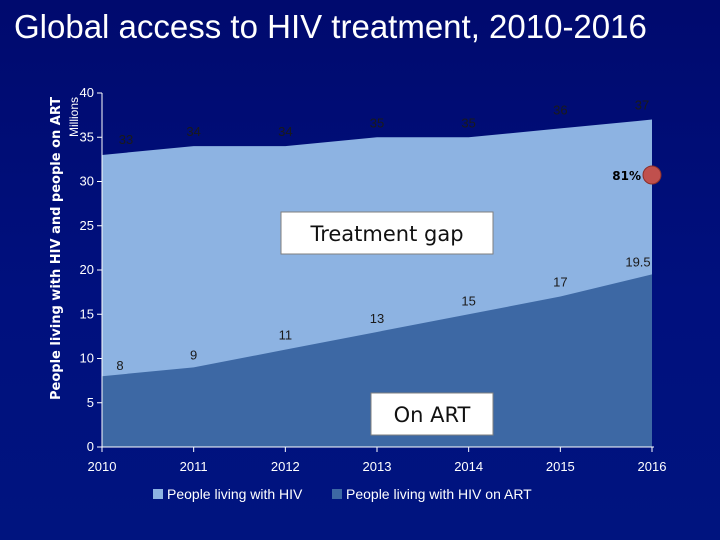 Image resolution: width=720 pixels, height=540 pixels. I want to click on on-art-label: On ART, so click(432, 415).